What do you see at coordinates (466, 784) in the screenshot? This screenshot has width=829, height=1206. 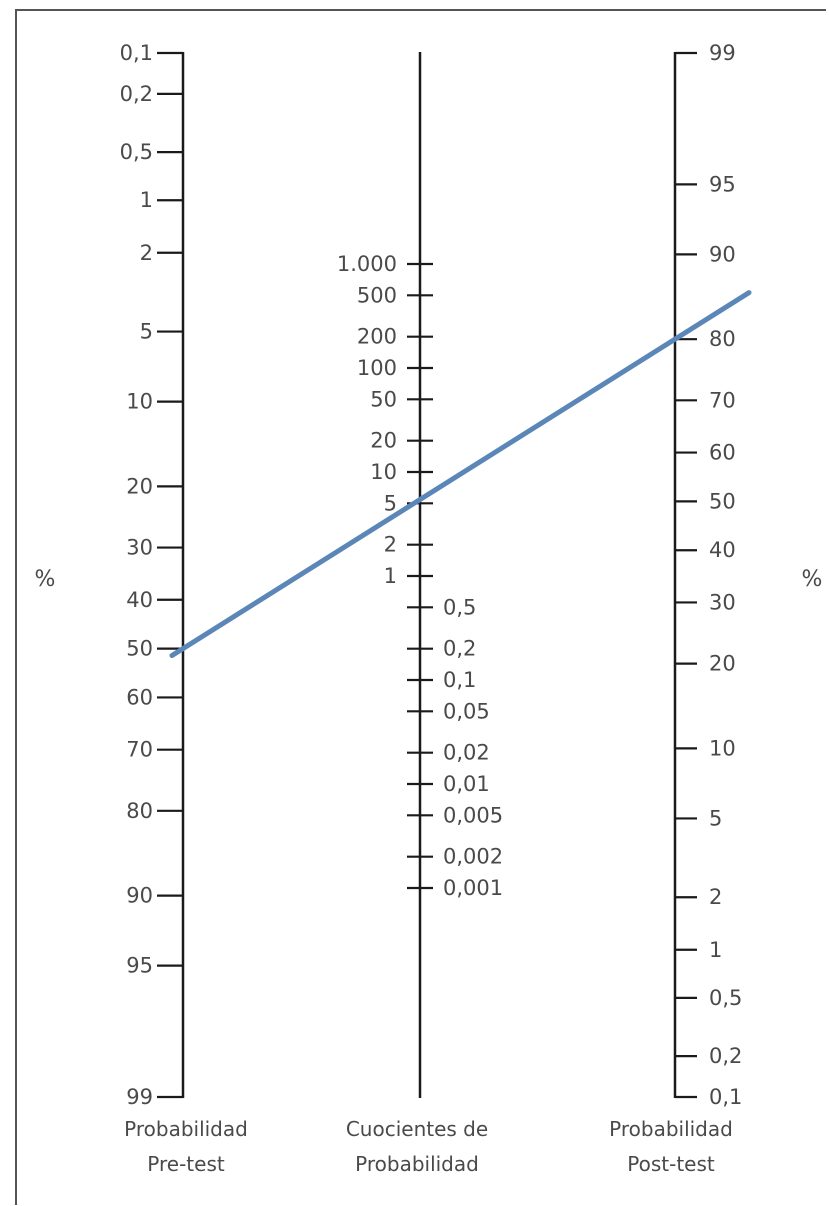 I see `ratio-tick-label: 0,01` at bounding box center [466, 784].